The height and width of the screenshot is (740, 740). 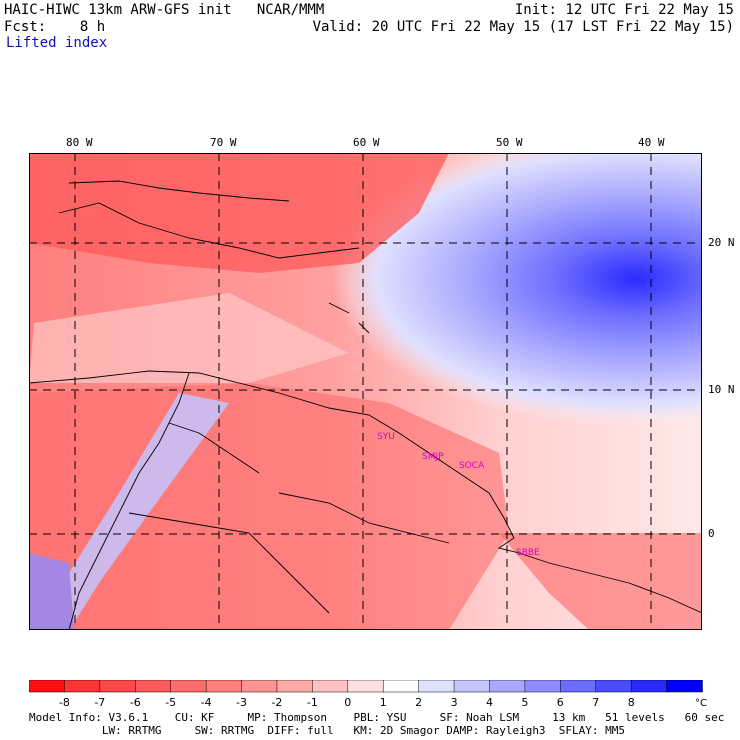 I want to click on andes-stable-region, so click(x=149, y=508).